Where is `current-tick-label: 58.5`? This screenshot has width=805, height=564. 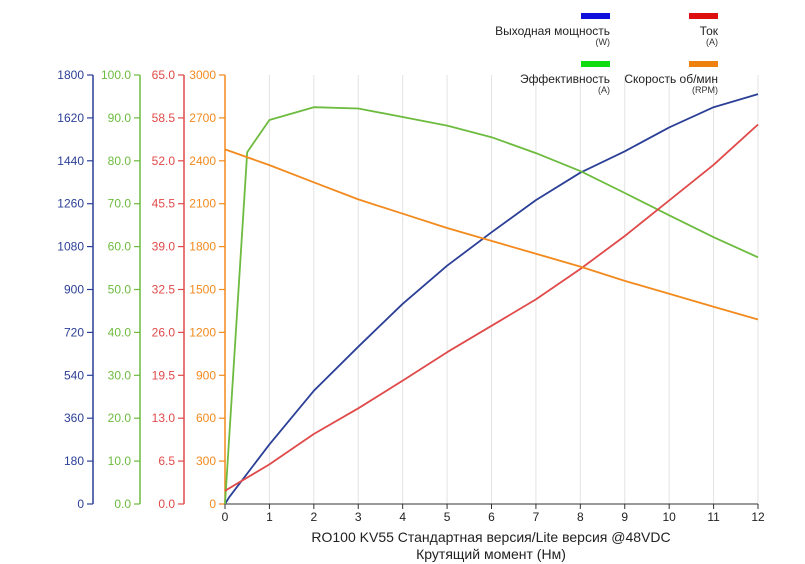
current-tick-label: 58.5 is located at coordinates (164, 118).